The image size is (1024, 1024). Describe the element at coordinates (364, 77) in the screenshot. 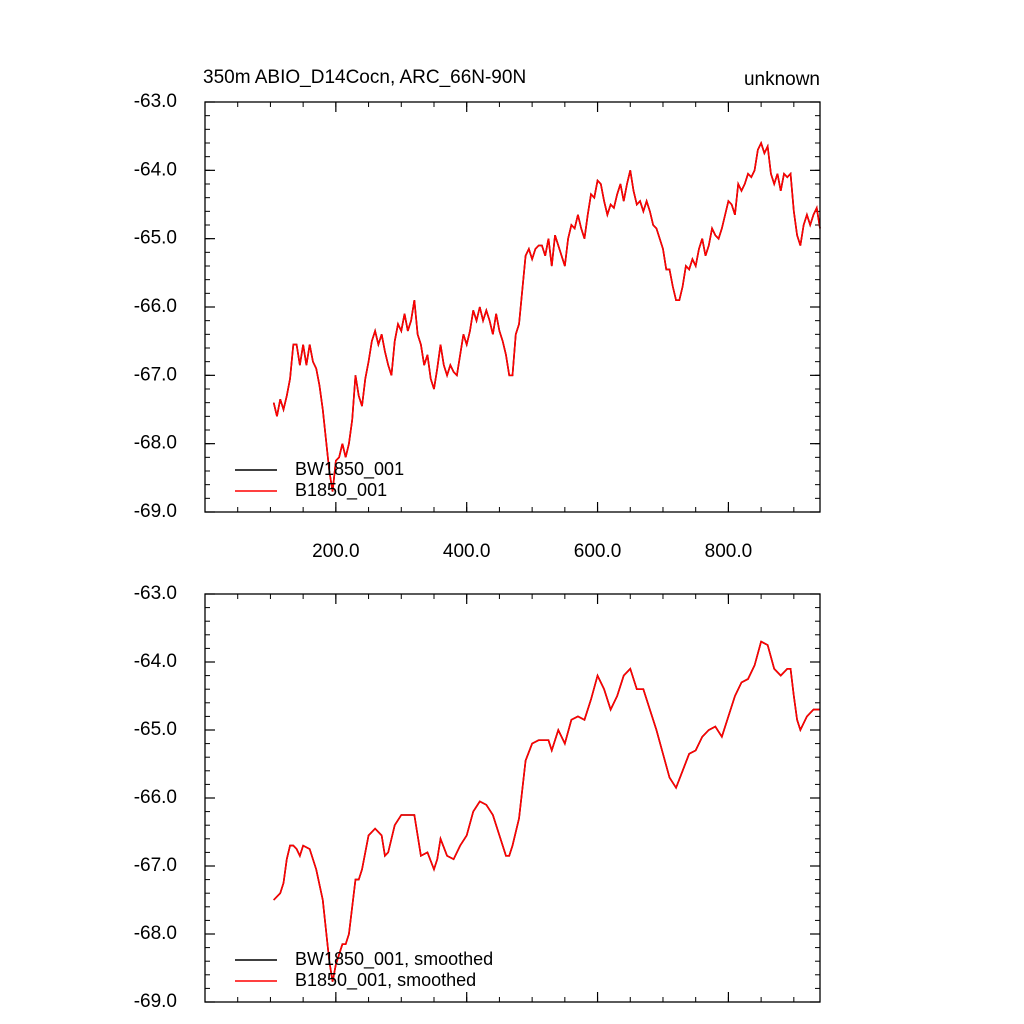

I see `chart-title: 350m ABIO_D14Cocn, ARC_66N-90N` at that location.